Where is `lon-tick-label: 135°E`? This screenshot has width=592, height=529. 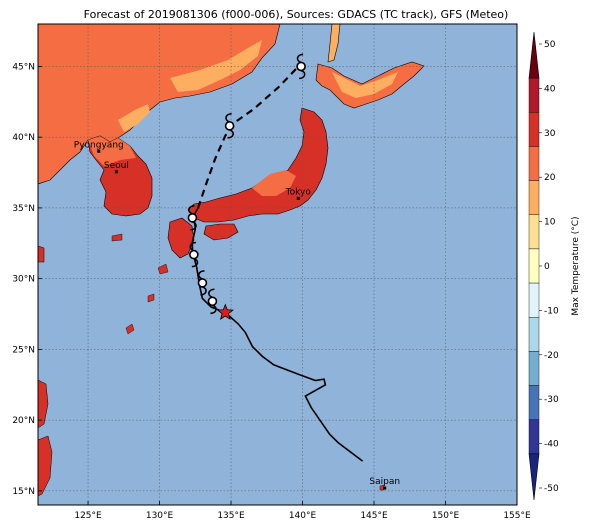 lon-tick-label: 135°E is located at coordinates (231, 516).